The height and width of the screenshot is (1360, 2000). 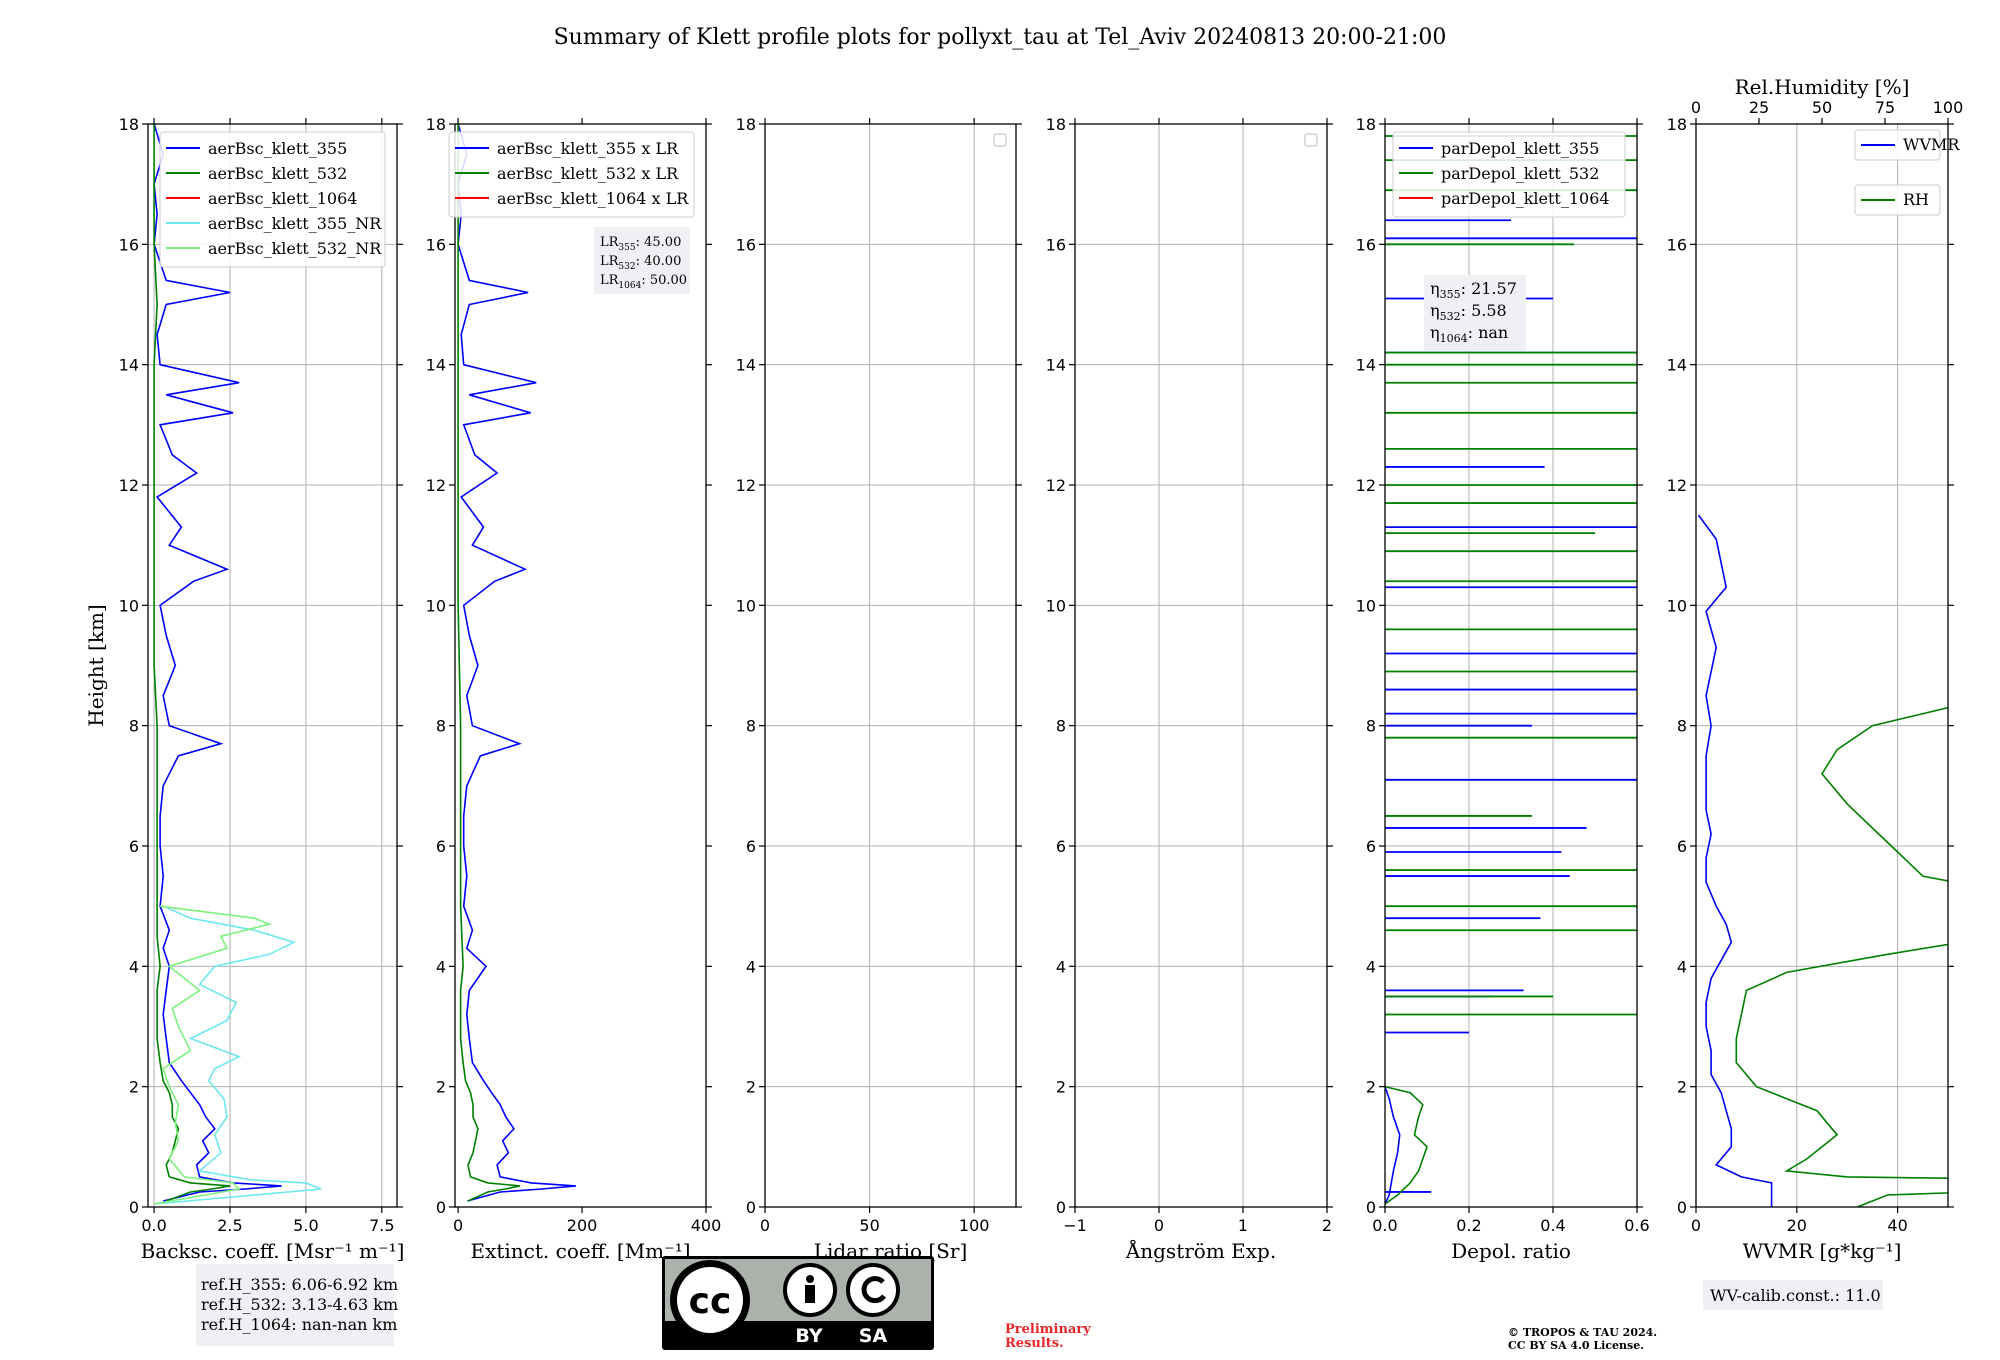 I want to click on by-icon-body, so click(x=810, y=1294).